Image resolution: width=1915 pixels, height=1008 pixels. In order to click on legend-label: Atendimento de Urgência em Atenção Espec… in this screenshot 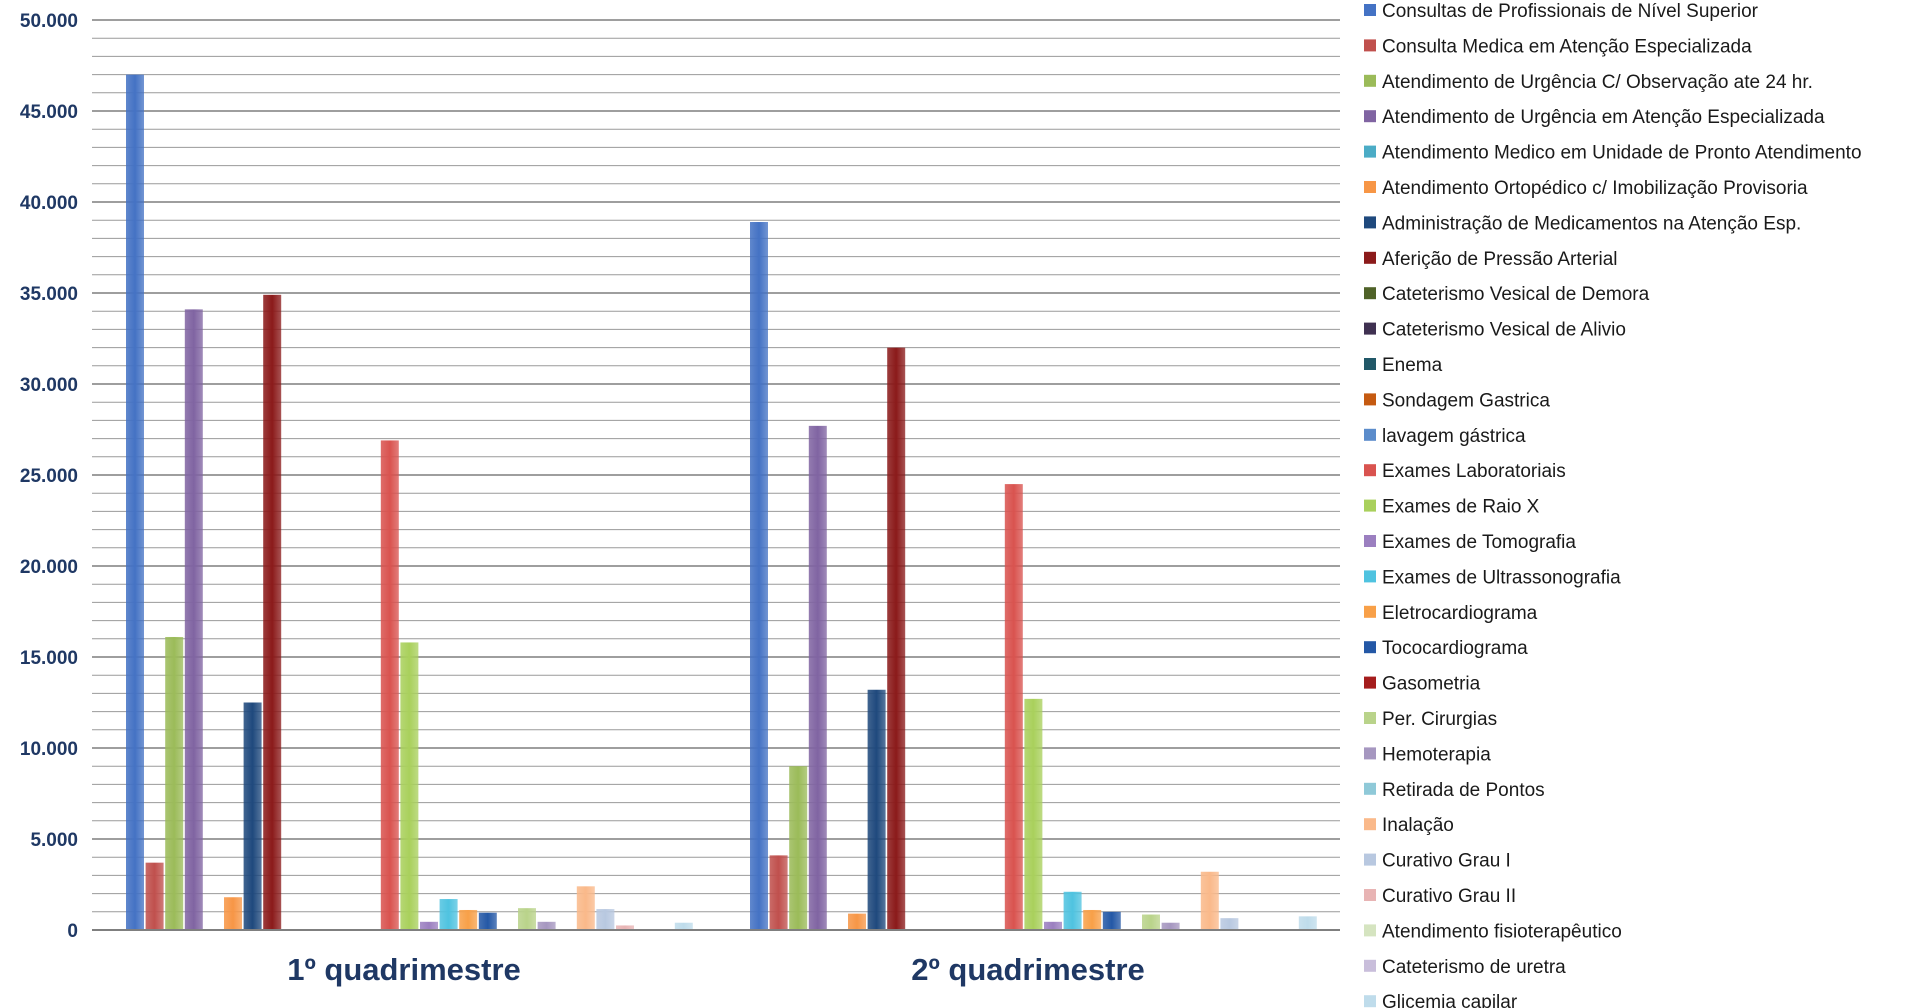, I will do `click(1603, 117)`.